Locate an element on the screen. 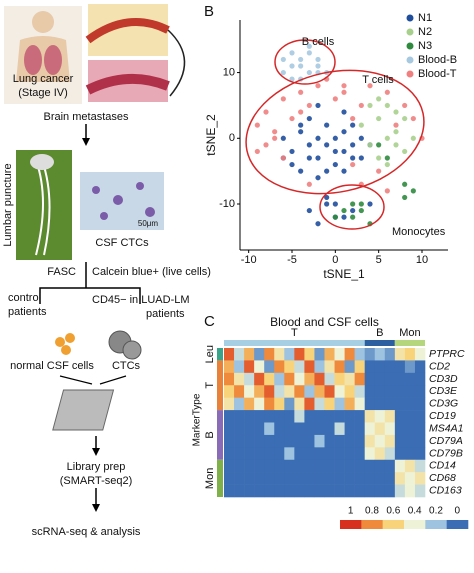 The height and width of the screenshot is (573, 474). diagram-text: Lung cancer is located at coordinates (43, 79).